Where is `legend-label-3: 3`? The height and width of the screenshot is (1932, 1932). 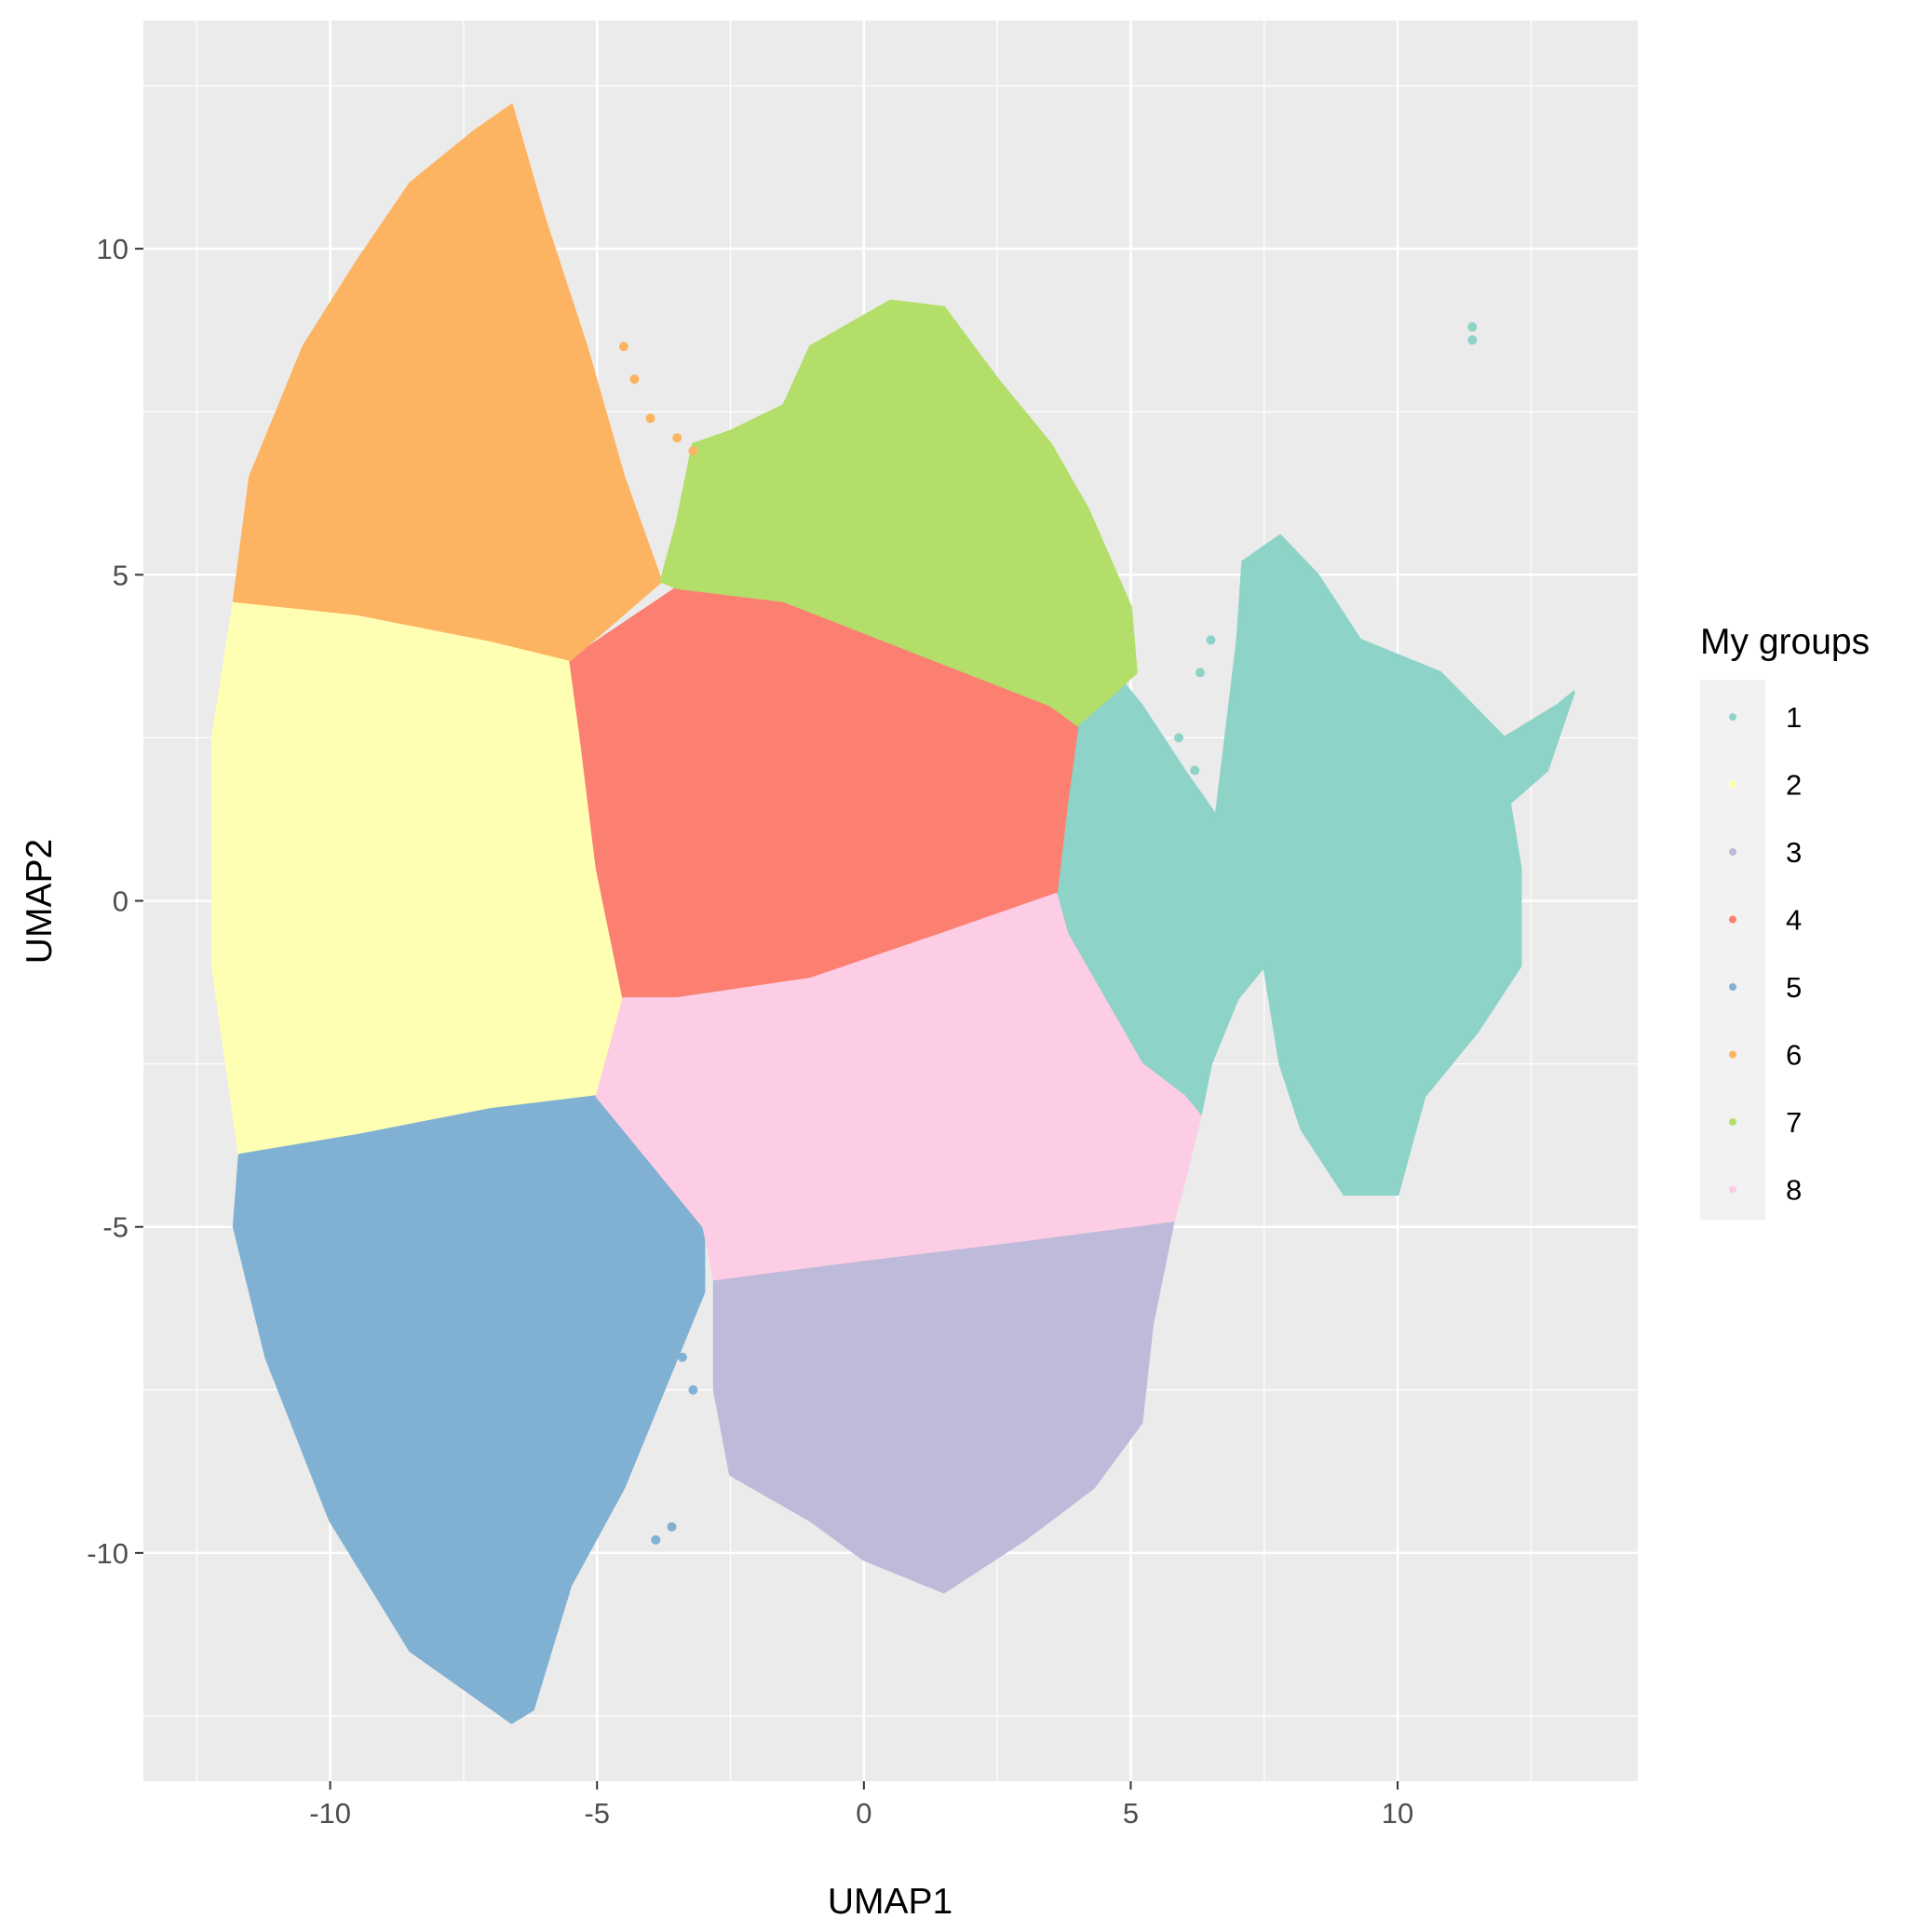 legend-label-3: 3 is located at coordinates (1794, 852).